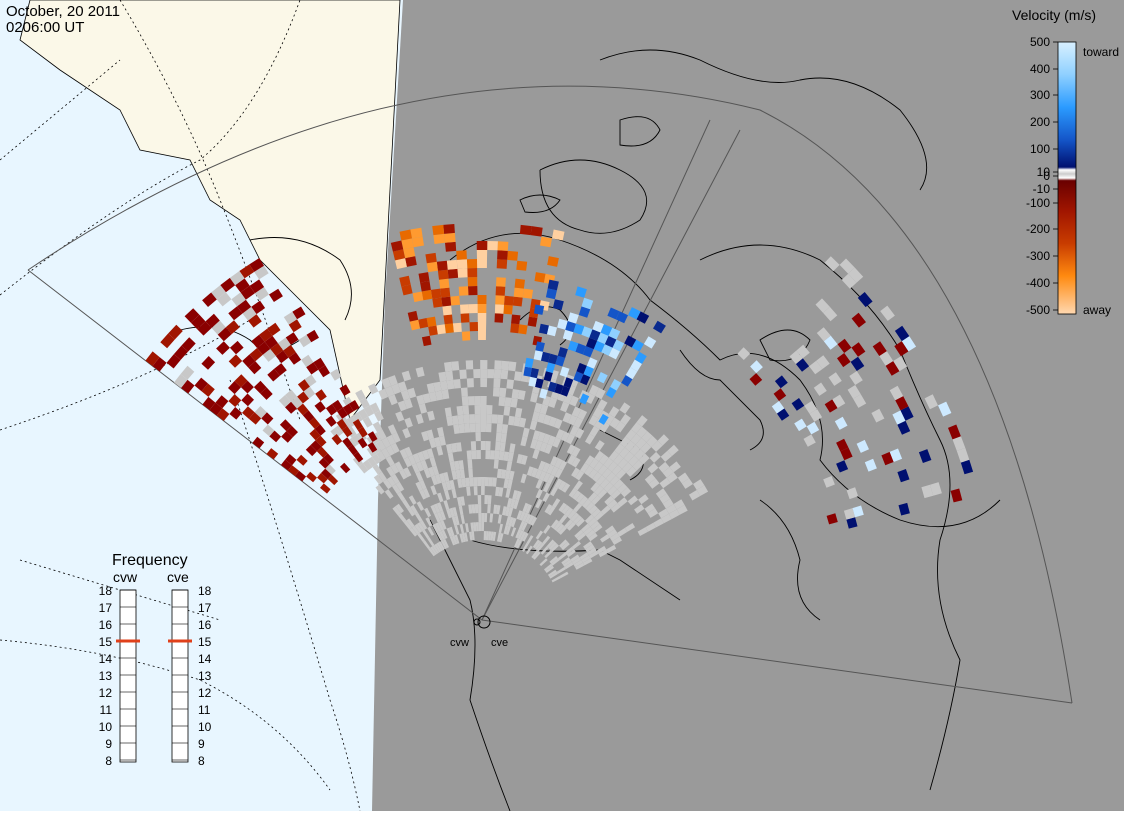  What do you see at coordinates (1038, 229) in the screenshot?
I see `colorbar-tick-label: -200` at bounding box center [1038, 229].